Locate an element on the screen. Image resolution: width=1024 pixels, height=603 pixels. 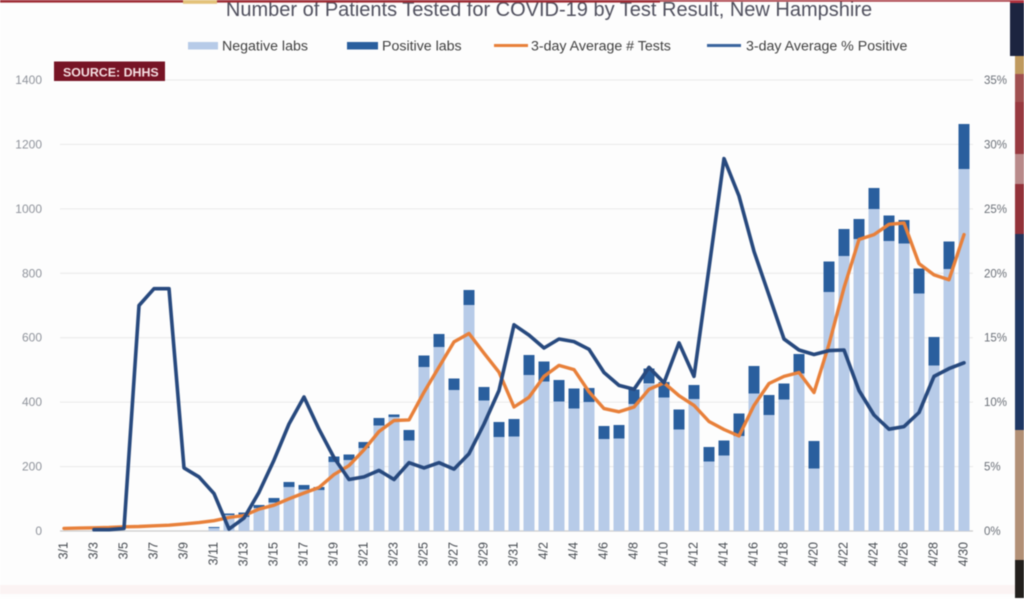
svg-text: 4/6 is located at coordinates (604, 550).